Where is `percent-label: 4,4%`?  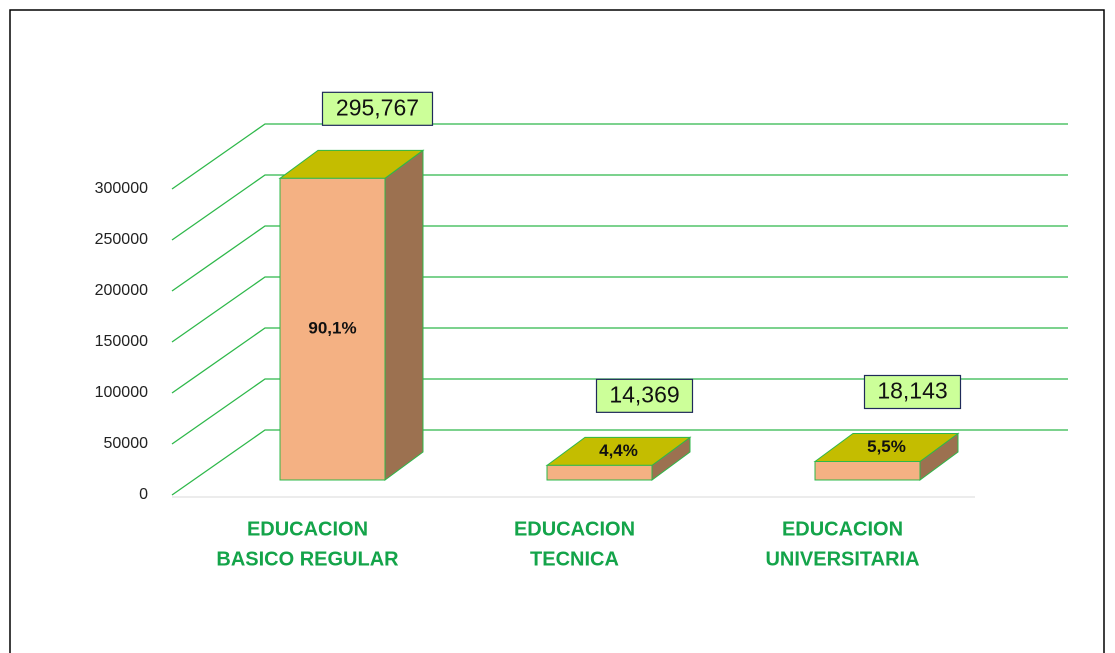
percent-label: 4,4% is located at coordinates (618, 450).